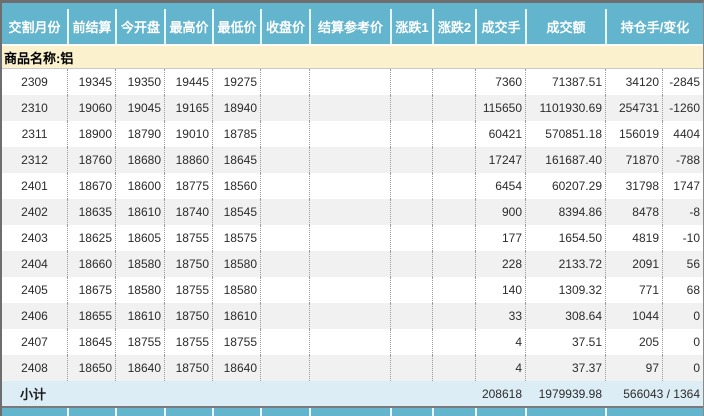 The height and width of the screenshot is (416, 704). What do you see at coordinates (34, 342) in the screenshot?
I see `cell-delivery-month: 2407` at bounding box center [34, 342].